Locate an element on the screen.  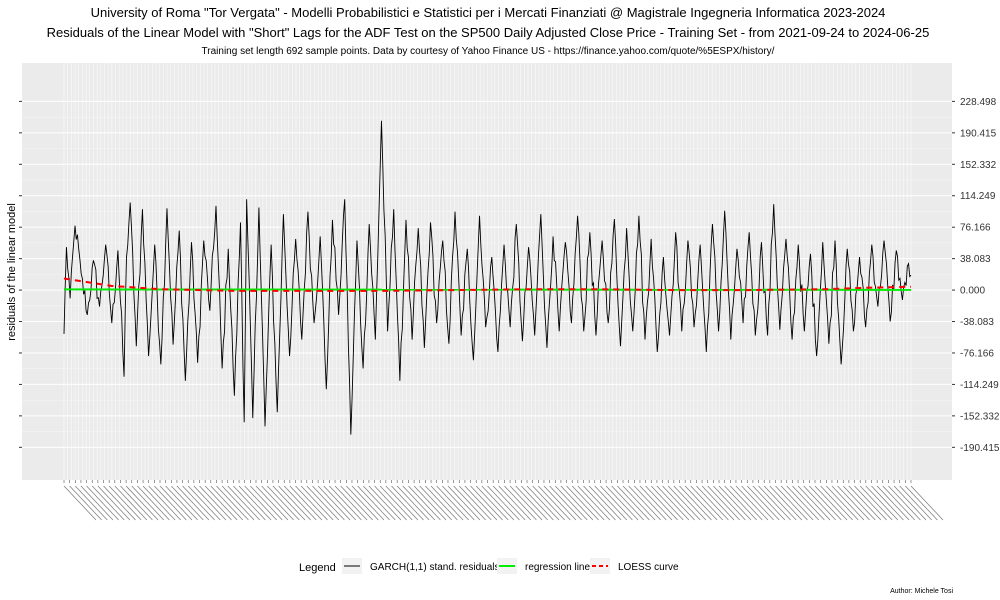
y-tick-label: -38.083 is located at coordinates (977, 322).